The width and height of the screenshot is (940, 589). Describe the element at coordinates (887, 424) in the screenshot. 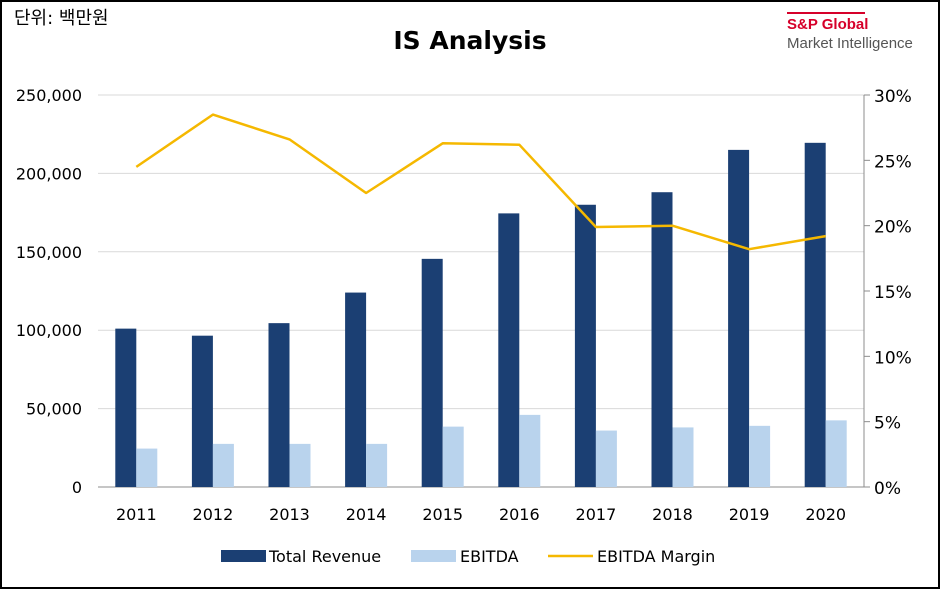

I see `y-right-tick-label: 5%` at that location.